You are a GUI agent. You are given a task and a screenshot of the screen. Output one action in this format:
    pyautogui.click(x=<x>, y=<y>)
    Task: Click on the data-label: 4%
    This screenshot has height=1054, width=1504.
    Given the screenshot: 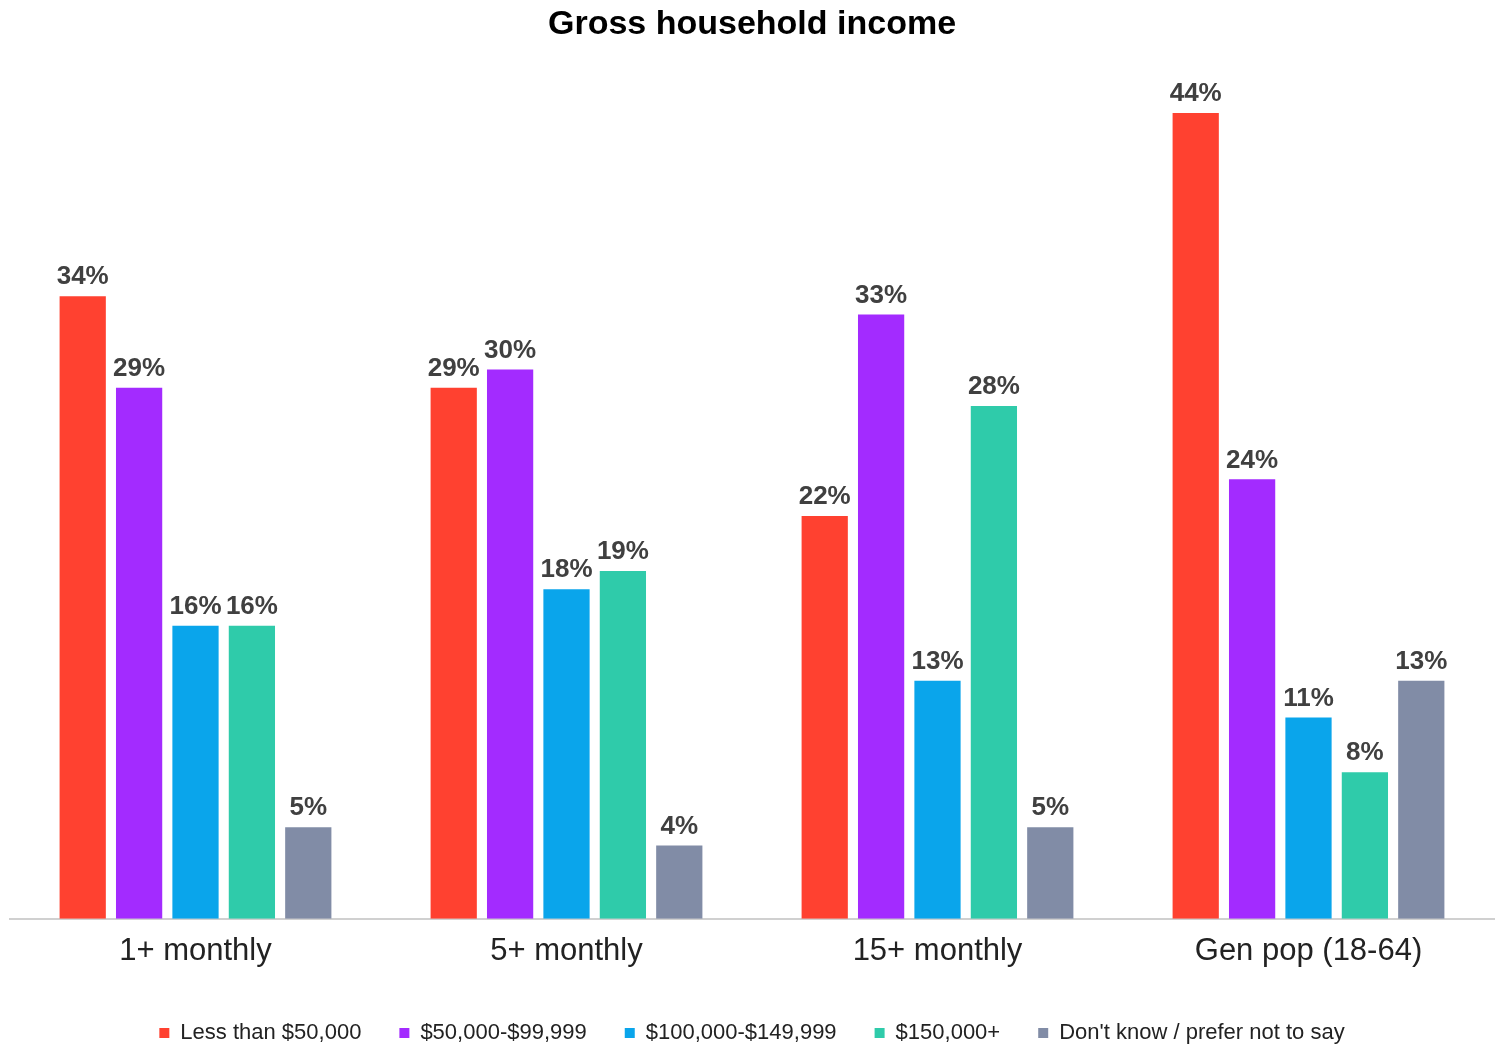 What is the action you would take?
    pyautogui.click(x=679, y=824)
    